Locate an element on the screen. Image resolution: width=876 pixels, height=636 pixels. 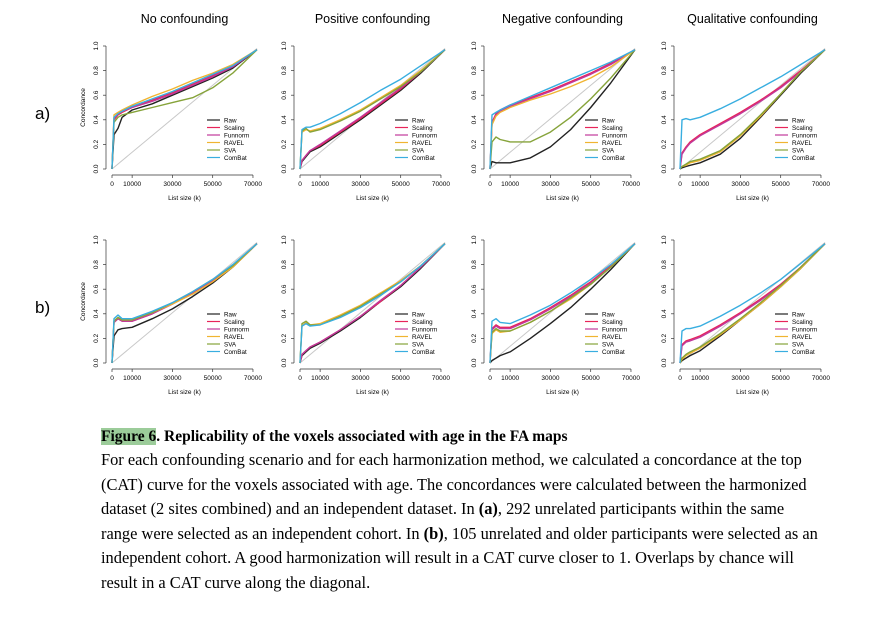
series-line-ravel is located at coordinates (752, 303).